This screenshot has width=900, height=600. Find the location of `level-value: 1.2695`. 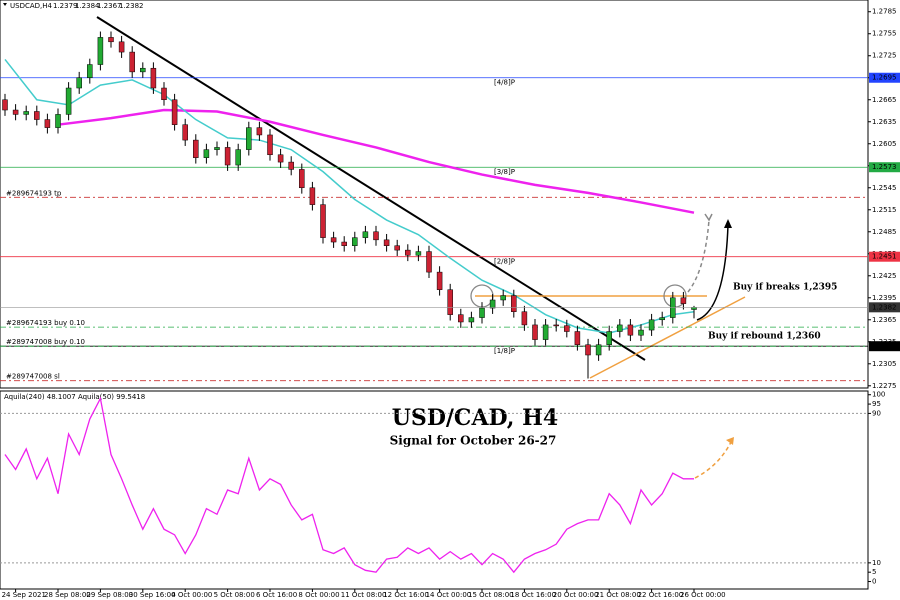

level-value: 1.2695 is located at coordinates (884, 78).